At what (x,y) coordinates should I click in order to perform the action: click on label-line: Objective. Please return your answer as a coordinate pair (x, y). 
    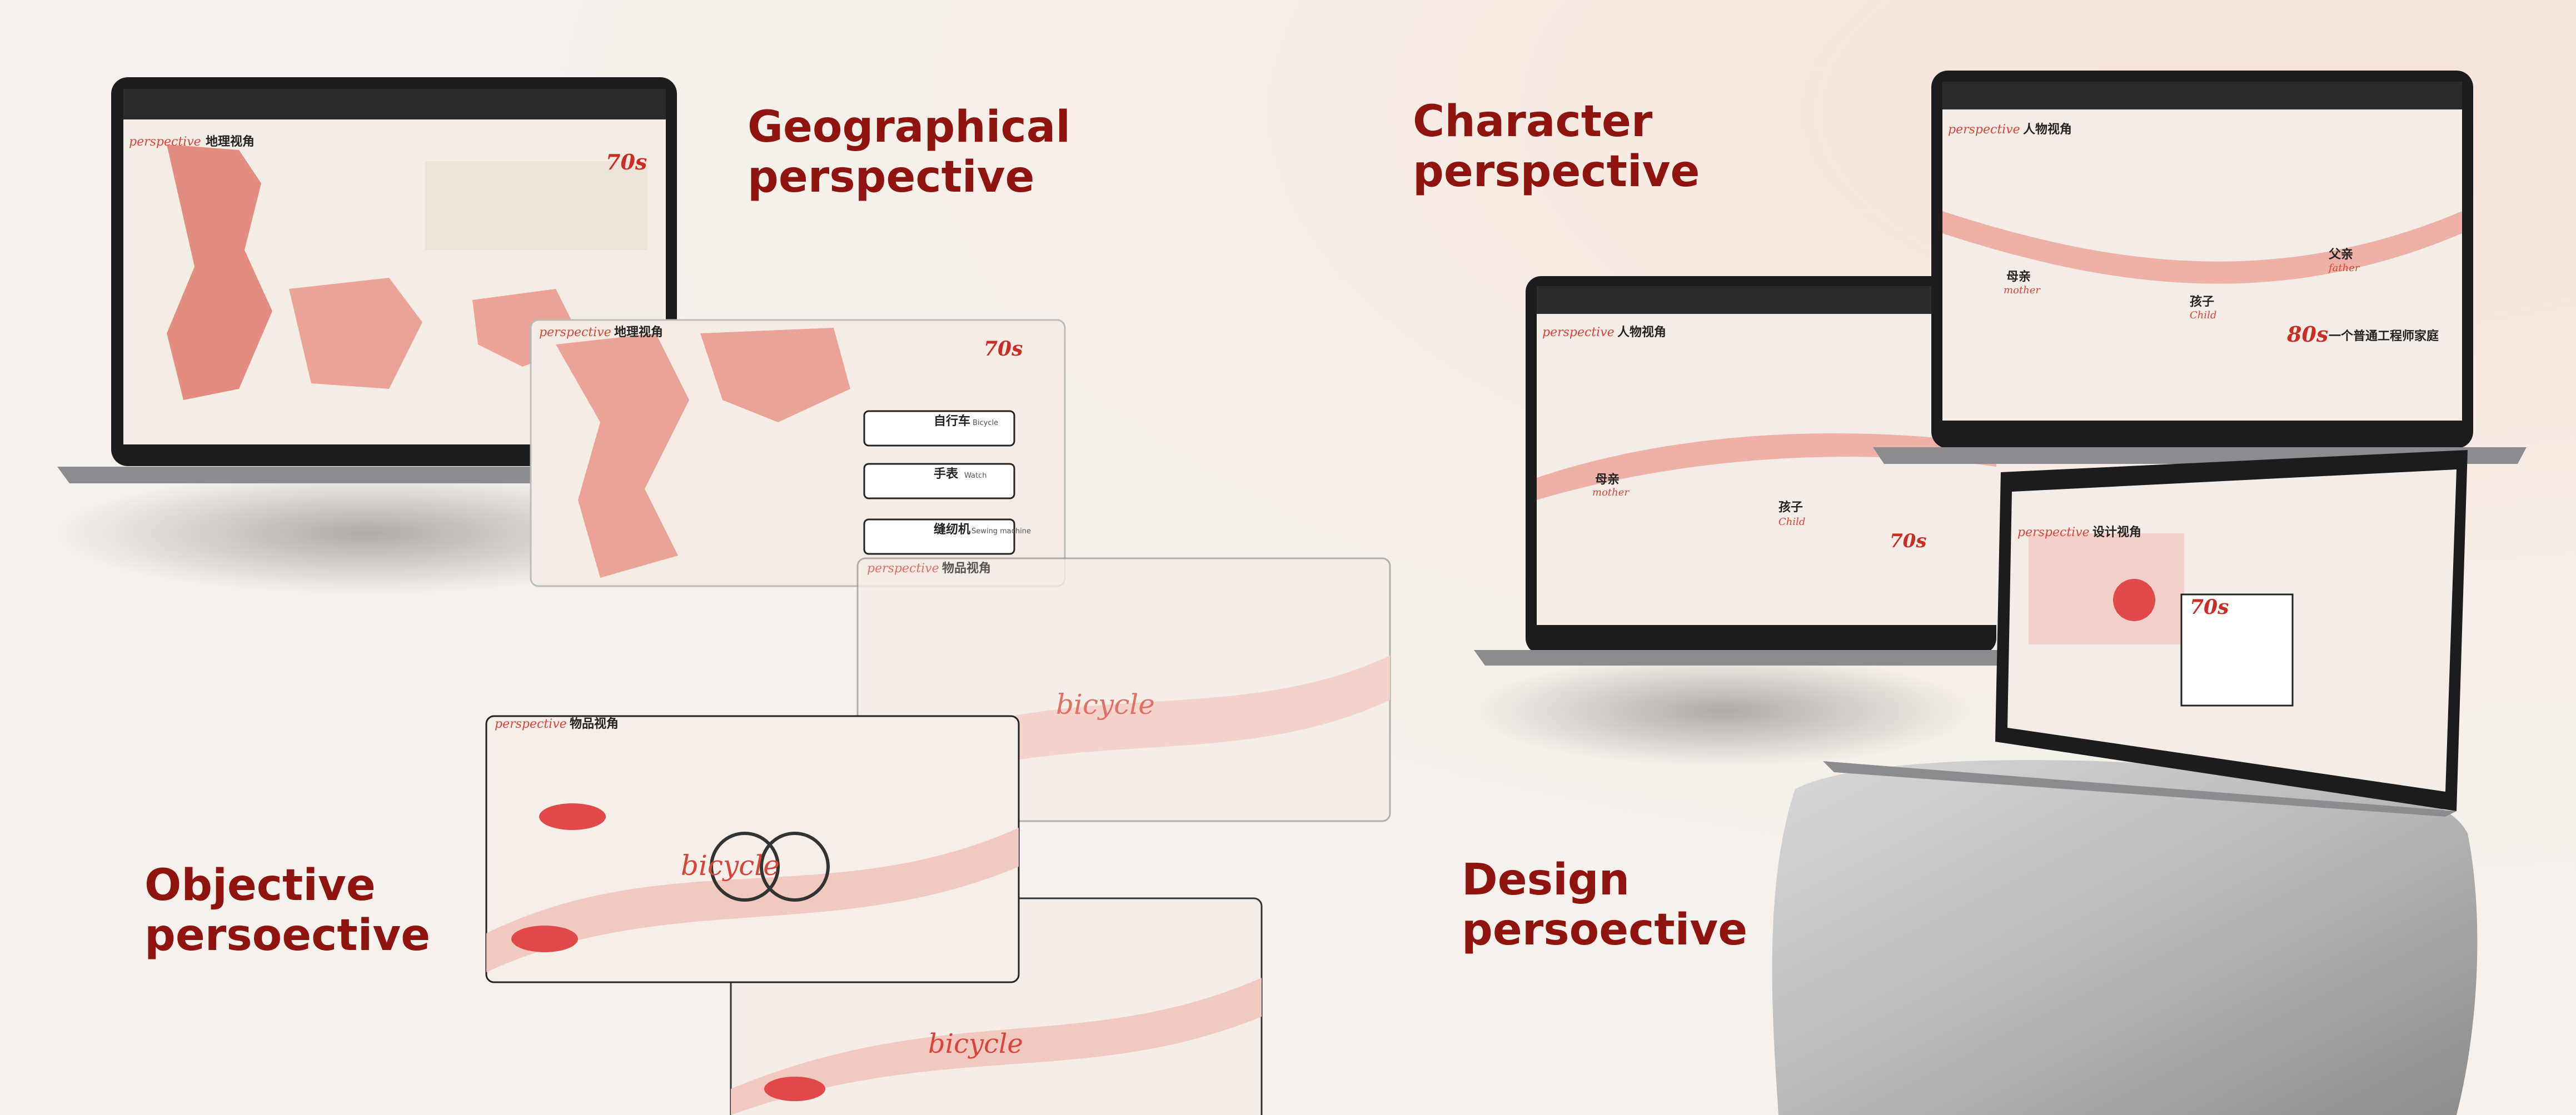
    Looking at the image, I should click on (260, 886).